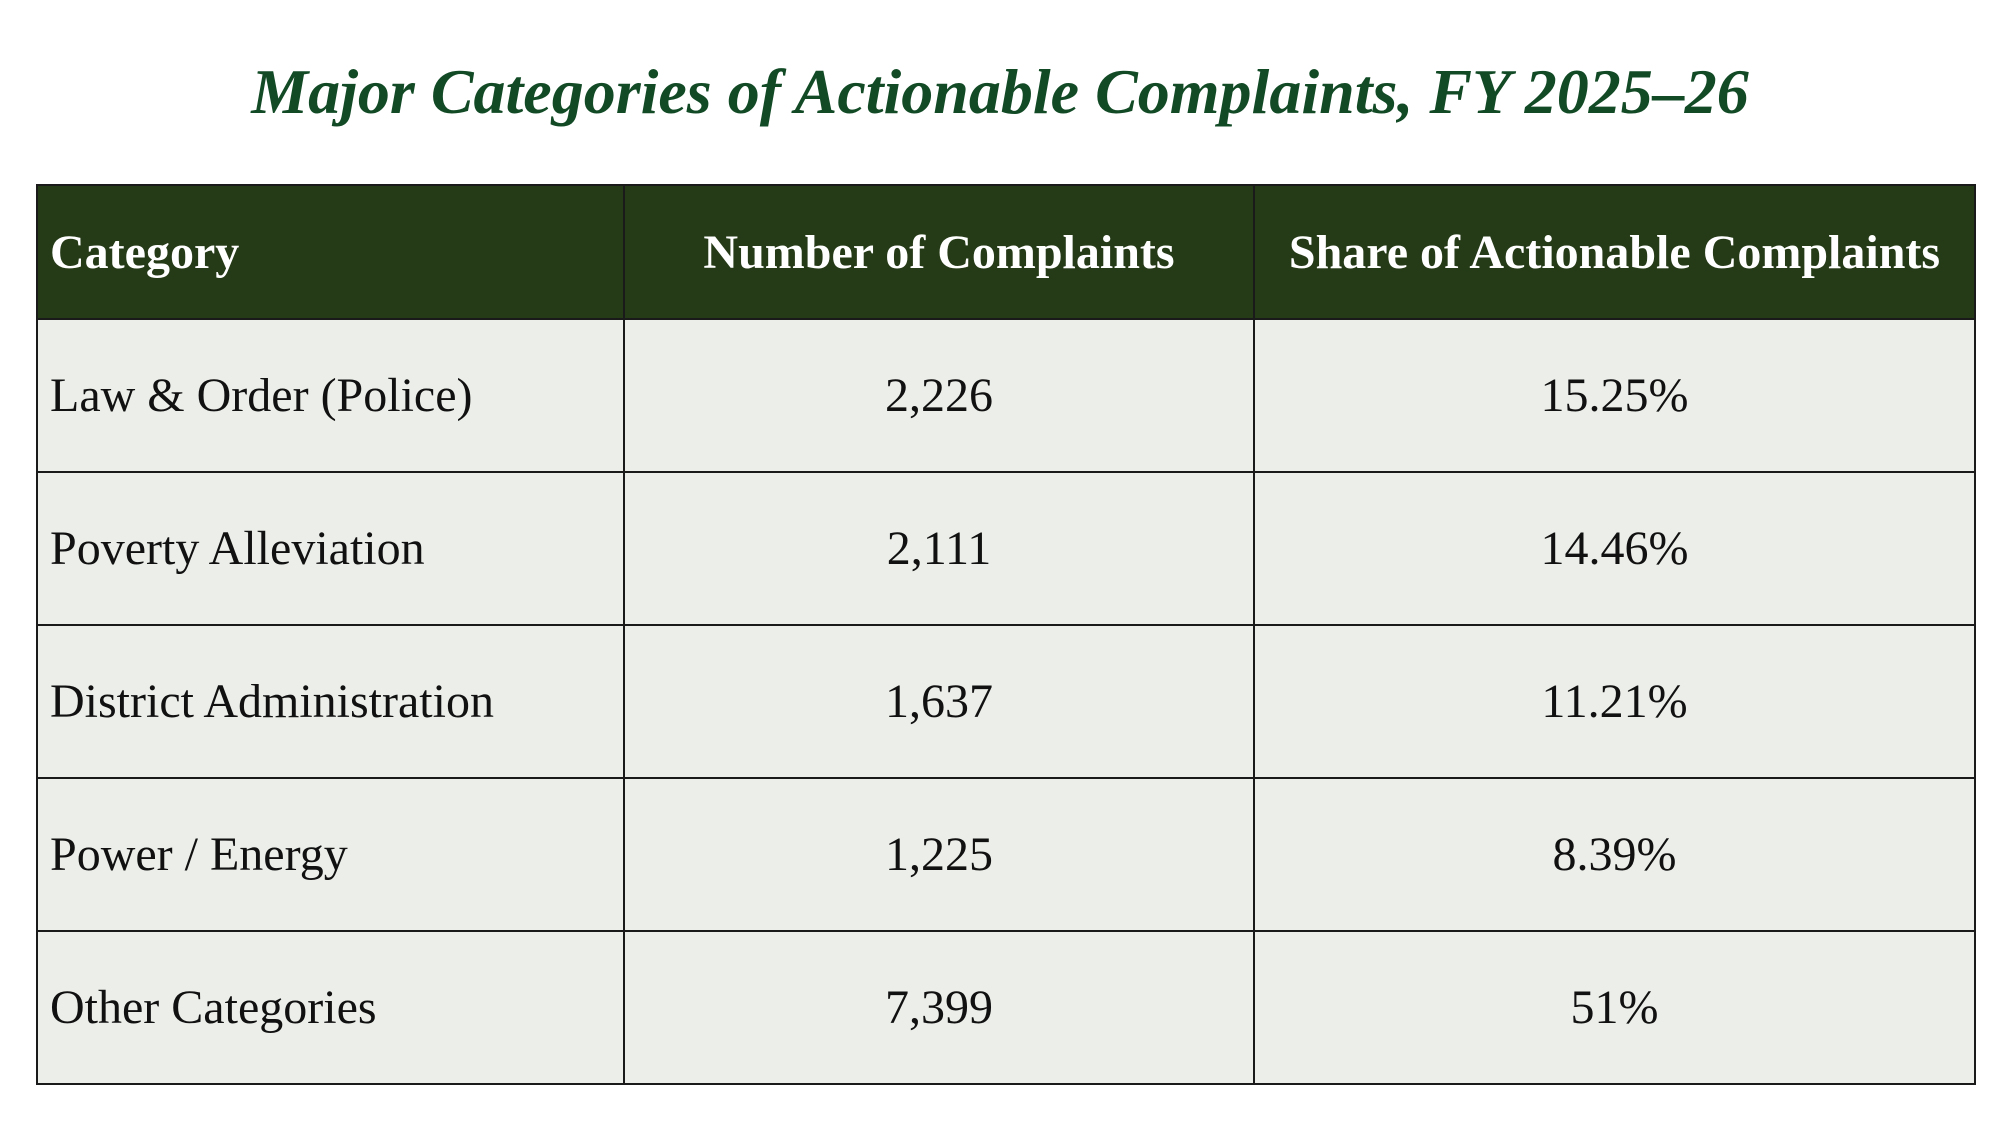 The image size is (2000, 1125). What do you see at coordinates (330, 395) in the screenshot?
I see `category-cell: Law & Order (Police)` at bounding box center [330, 395].